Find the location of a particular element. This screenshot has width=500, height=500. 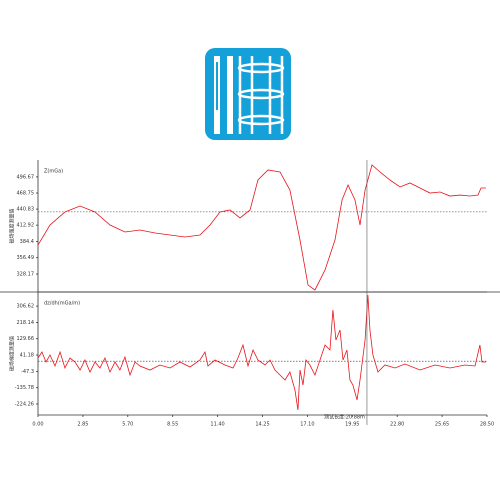

y-tick-label: -135.78 is located at coordinates (24, 388).